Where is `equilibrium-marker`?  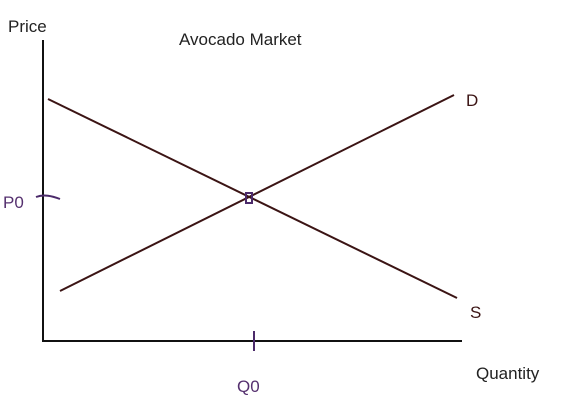
equilibrium-marker is located at coordinates (249, 198).